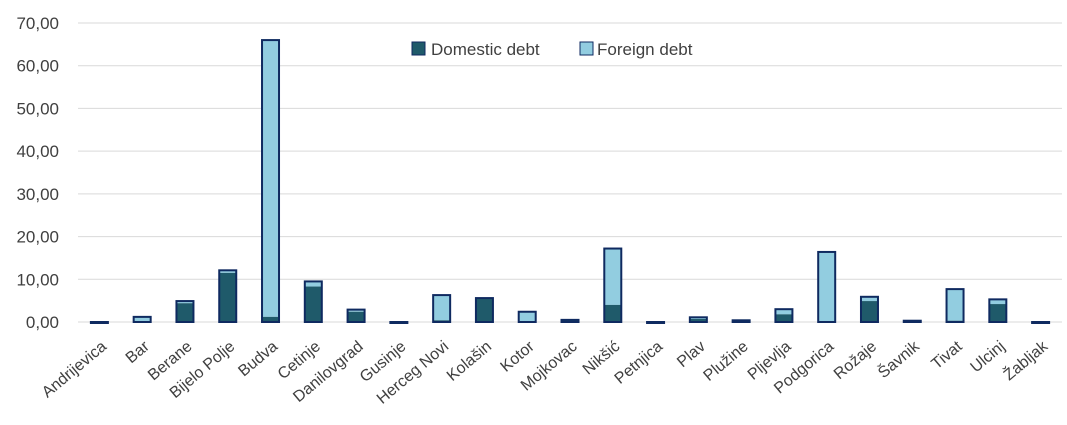 The image size is (1067, 425). Describe the element at coordinates (639, 363) in the screenshot. I see `x-tick-label: Petnjica` at that location.